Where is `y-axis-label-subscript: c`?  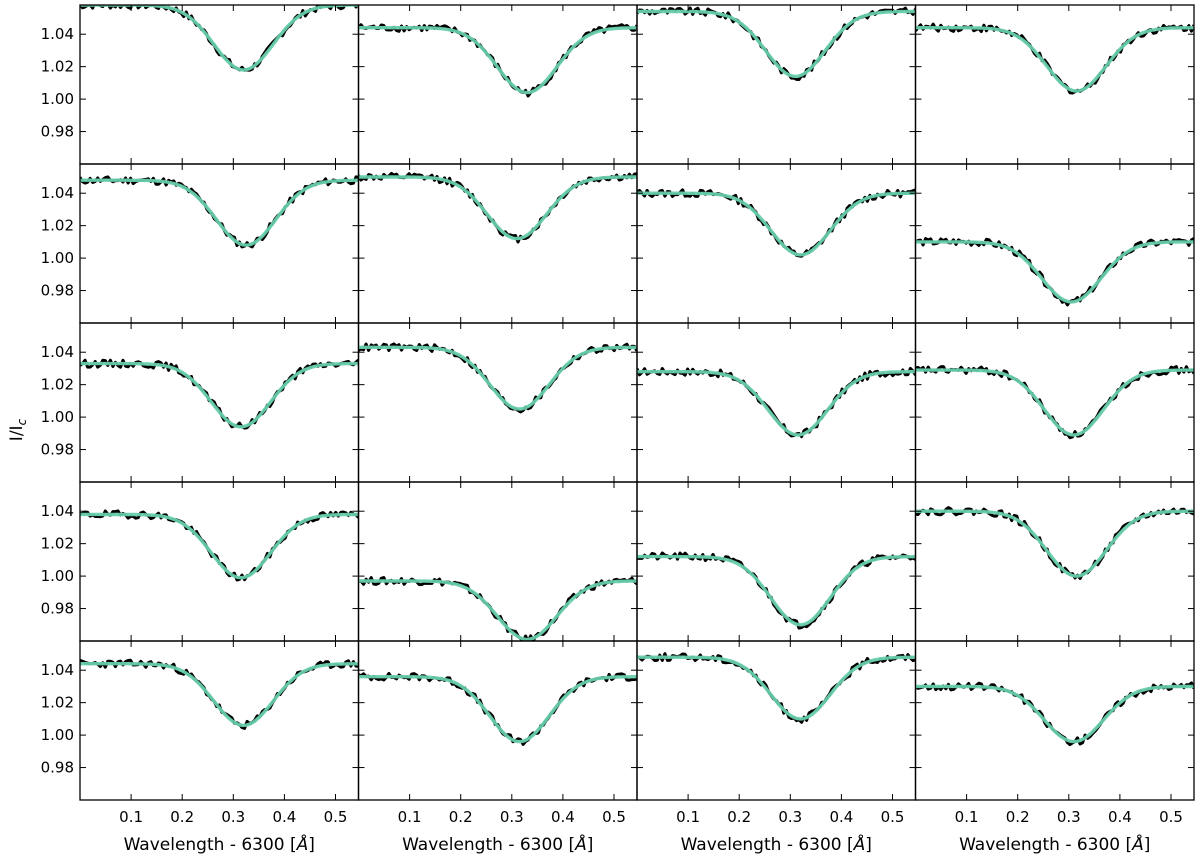 y-axis-label-subscript: c is located at coordinates (22, 421).